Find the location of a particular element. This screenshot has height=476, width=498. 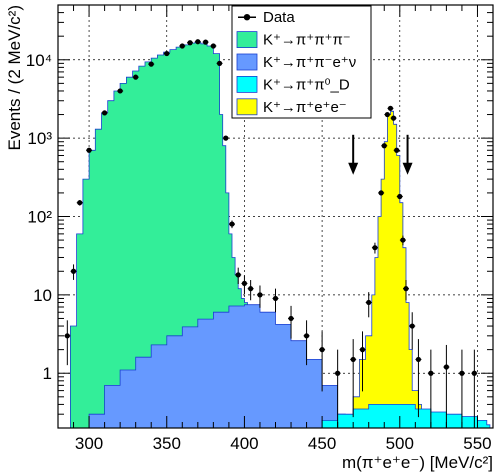

legend-marker is located at coordinates (247, 17).